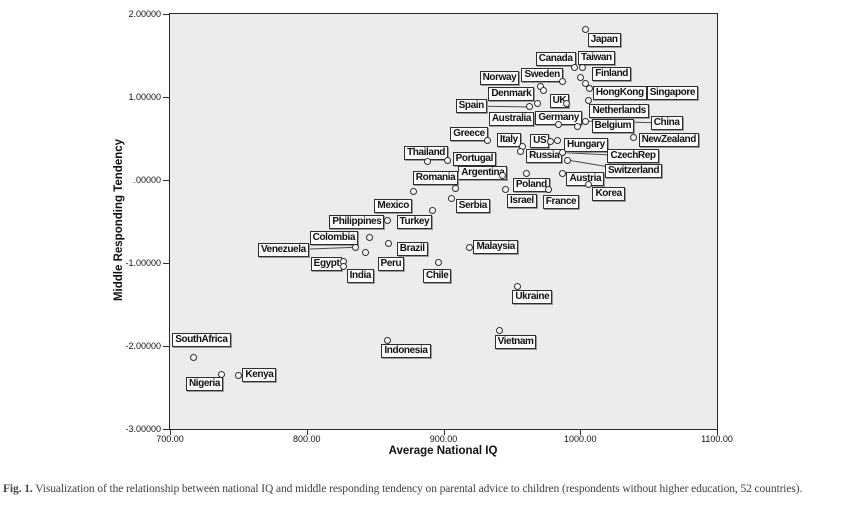 Image resolution: width=854 pixels, height=505 pixels. I want to click on data-point-china, so click(586, 121).